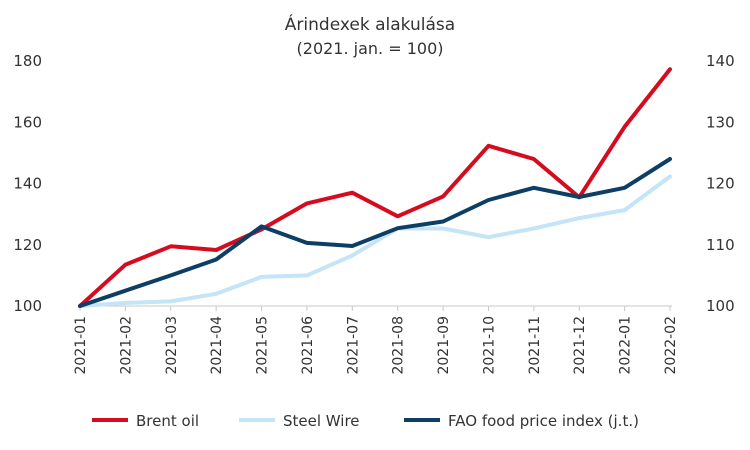 This screenshot has width=750, height=450. I want to click on x-tick-label: 2021-07, so click(353, 345).